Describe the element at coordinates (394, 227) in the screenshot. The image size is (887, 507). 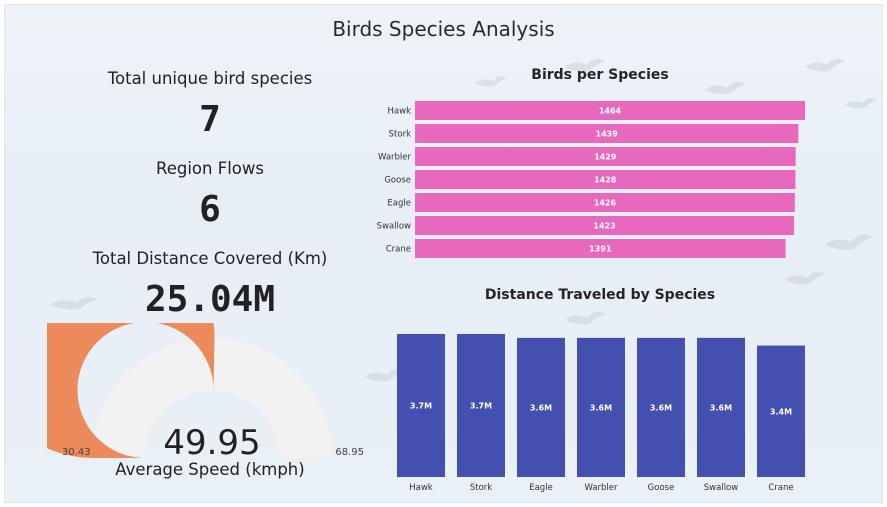
I see `hbar-category-label: Swallow` at that location.